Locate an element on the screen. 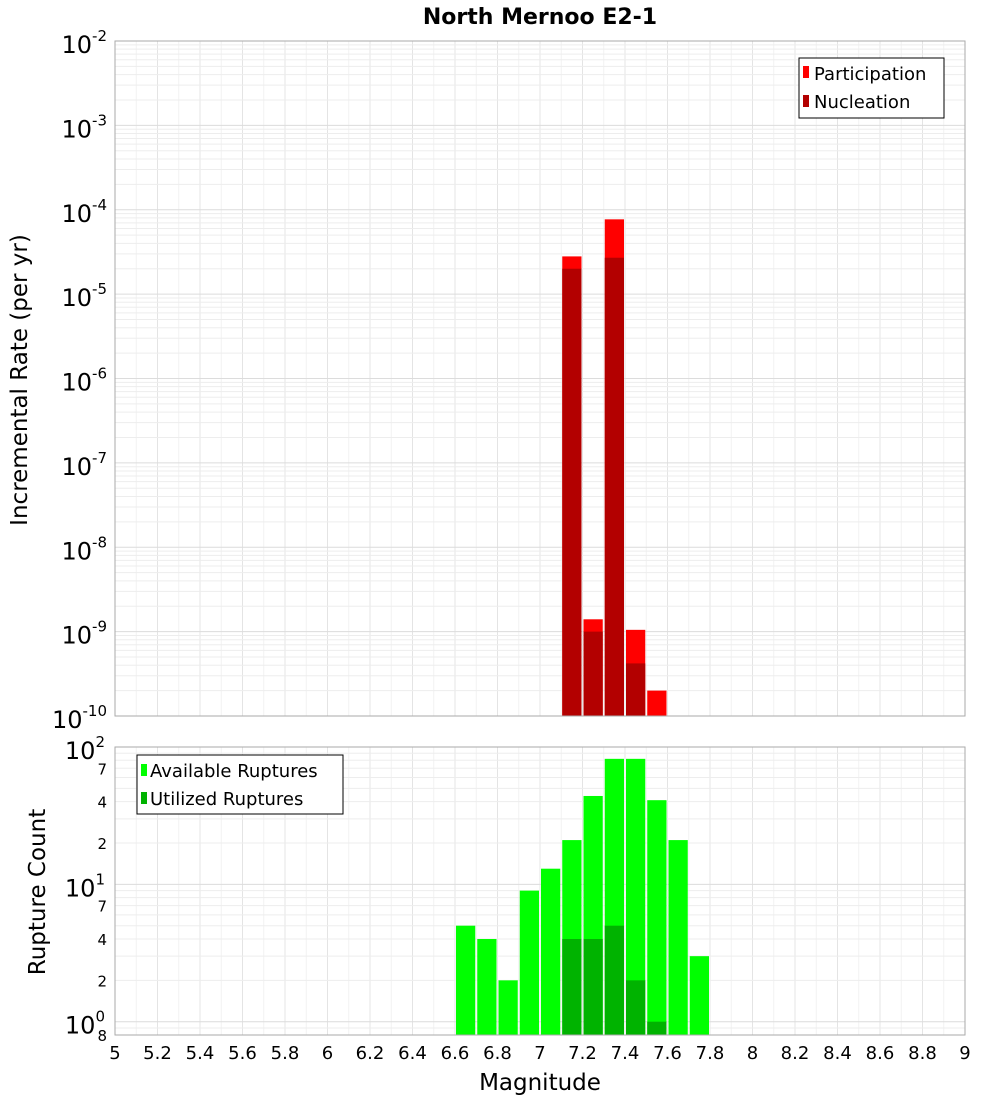  top-y-tick-label: 10⁻⁴ is located at coordinates (84, 212).